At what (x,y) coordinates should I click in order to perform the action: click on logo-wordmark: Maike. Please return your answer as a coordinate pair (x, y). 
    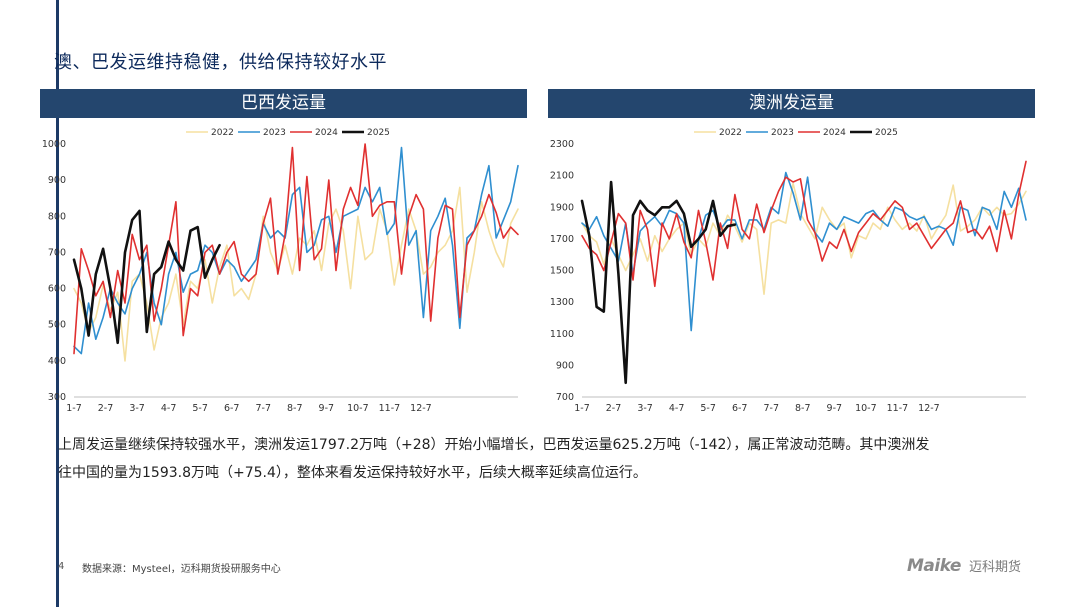
    Looking at the image, I should click on (934, 566).